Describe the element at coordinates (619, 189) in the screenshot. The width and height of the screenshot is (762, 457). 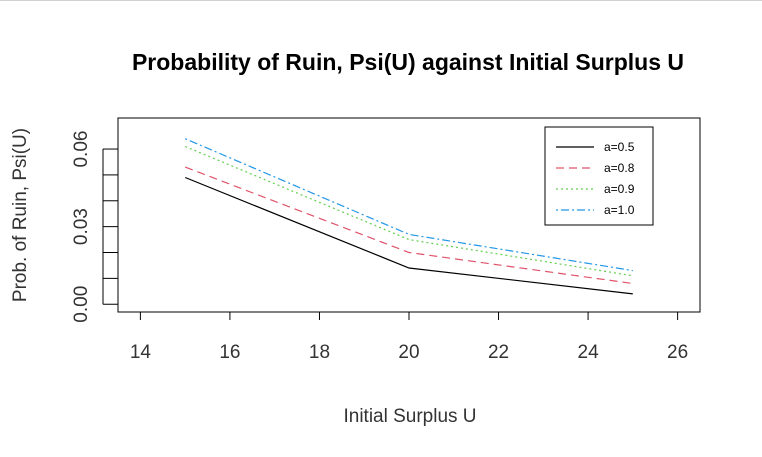
I see `legend-label: a=0.9` at that location.